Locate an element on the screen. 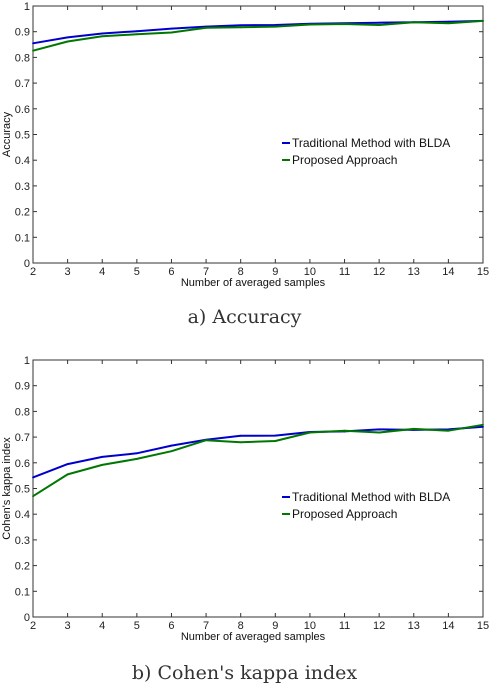 The height and width of the screenshot is (688, 489). kappa-caption: b) Cohen's kappa index is located at coordinates (244, 673).